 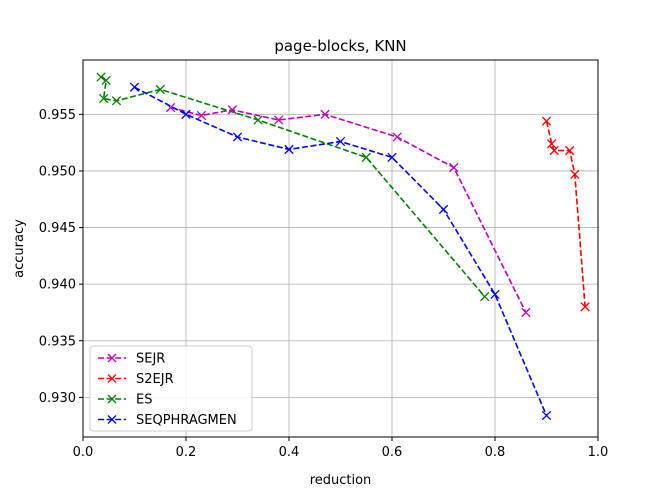 I want to click on legend-item-seqphragmen: SEQPHRAGMEN, so click(x=167, y=420).